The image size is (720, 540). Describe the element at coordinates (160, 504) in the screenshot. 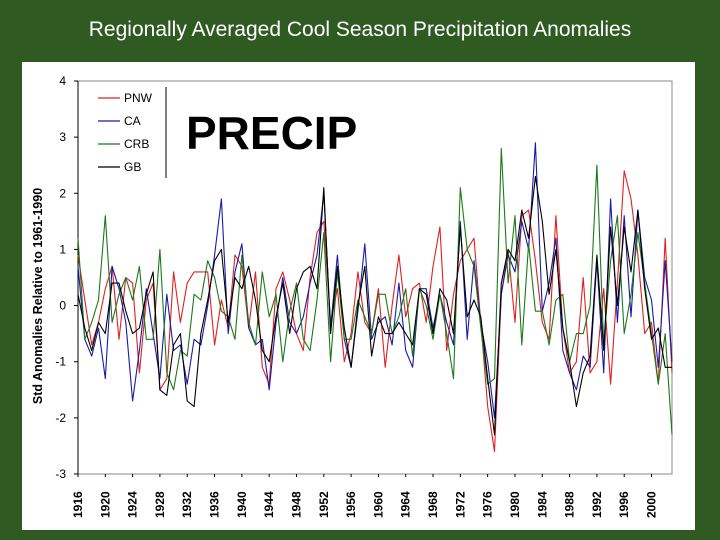

I see `x-tick-label-1928: 1928` at that location.